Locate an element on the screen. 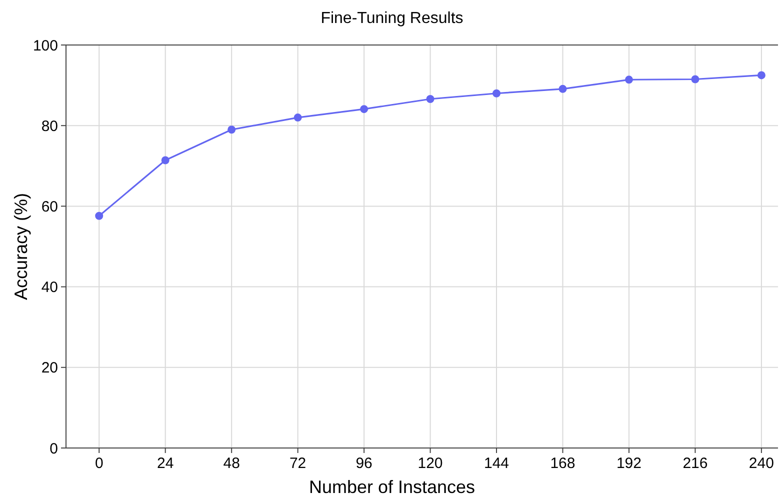  x-axis-title: Number of Instances is located at coordinates (392, 487).